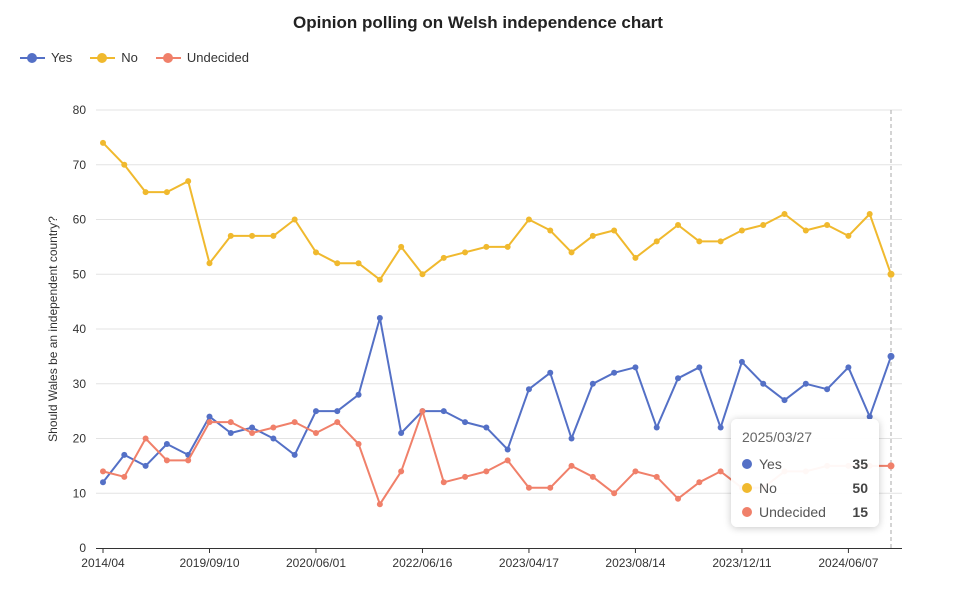  I want to click on legend-swatch-no, so click(103, 58).